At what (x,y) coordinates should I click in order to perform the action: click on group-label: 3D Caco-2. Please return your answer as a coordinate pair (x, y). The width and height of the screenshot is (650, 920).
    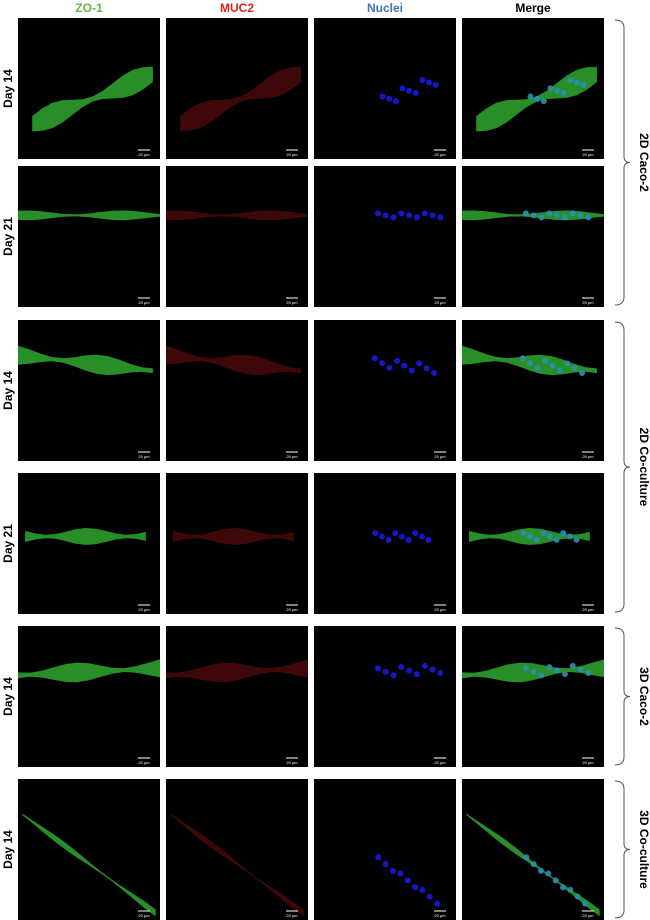
    Looking at the image, I should click on (643, 696).